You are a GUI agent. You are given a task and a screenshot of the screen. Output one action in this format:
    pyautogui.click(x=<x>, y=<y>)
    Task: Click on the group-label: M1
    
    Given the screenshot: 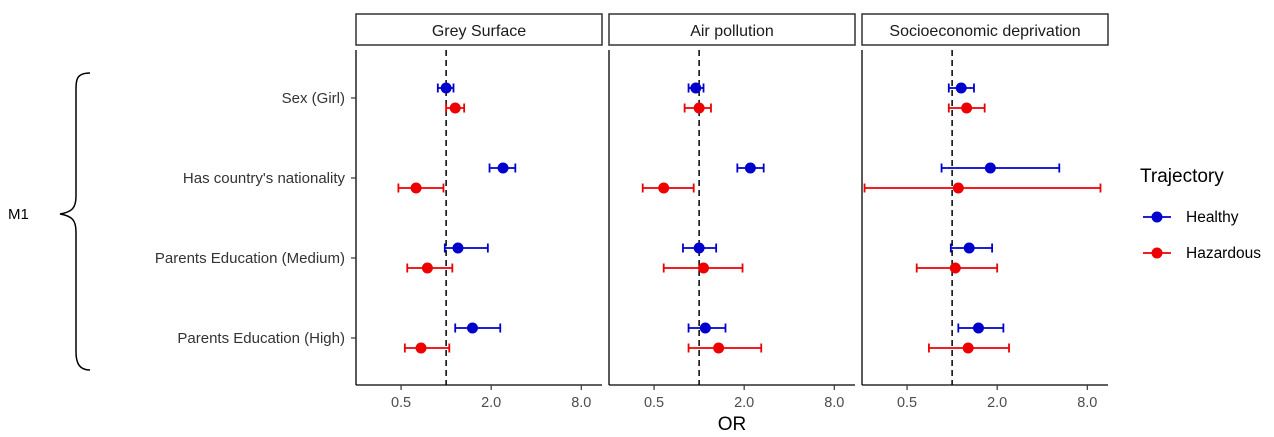 What is the action you would take?
    pyautogui.click(x=18, y=214)
    